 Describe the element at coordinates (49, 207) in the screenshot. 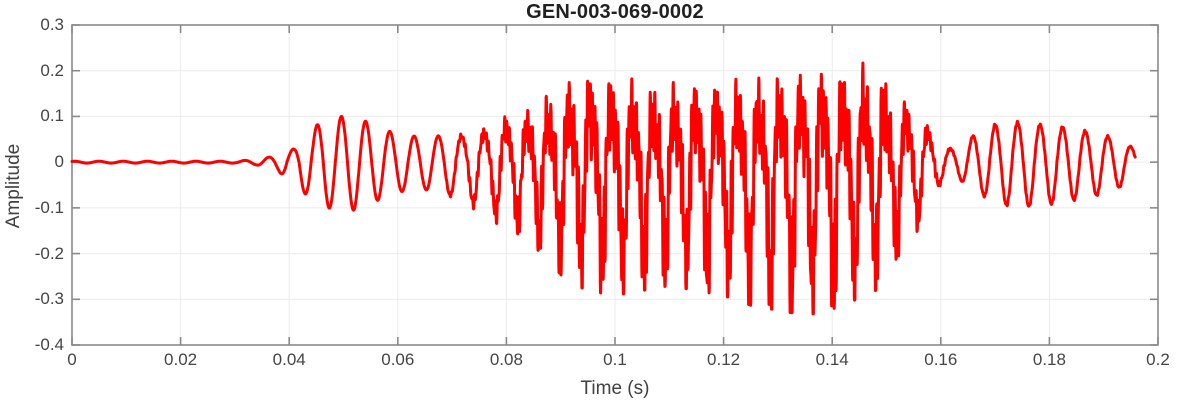

I see `y-tick-label: -0.1` at that location.